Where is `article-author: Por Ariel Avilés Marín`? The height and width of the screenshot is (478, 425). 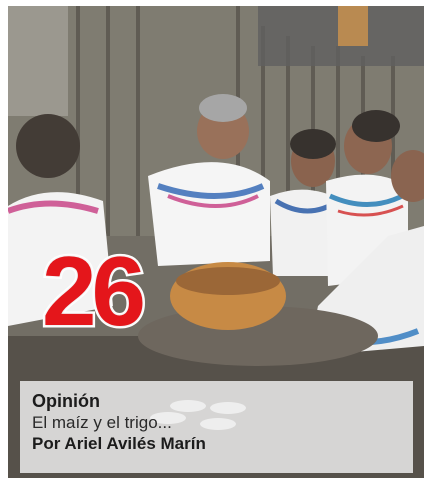 article-author: Por Ariel Avilés Marín is located at coordinates (119, 443).